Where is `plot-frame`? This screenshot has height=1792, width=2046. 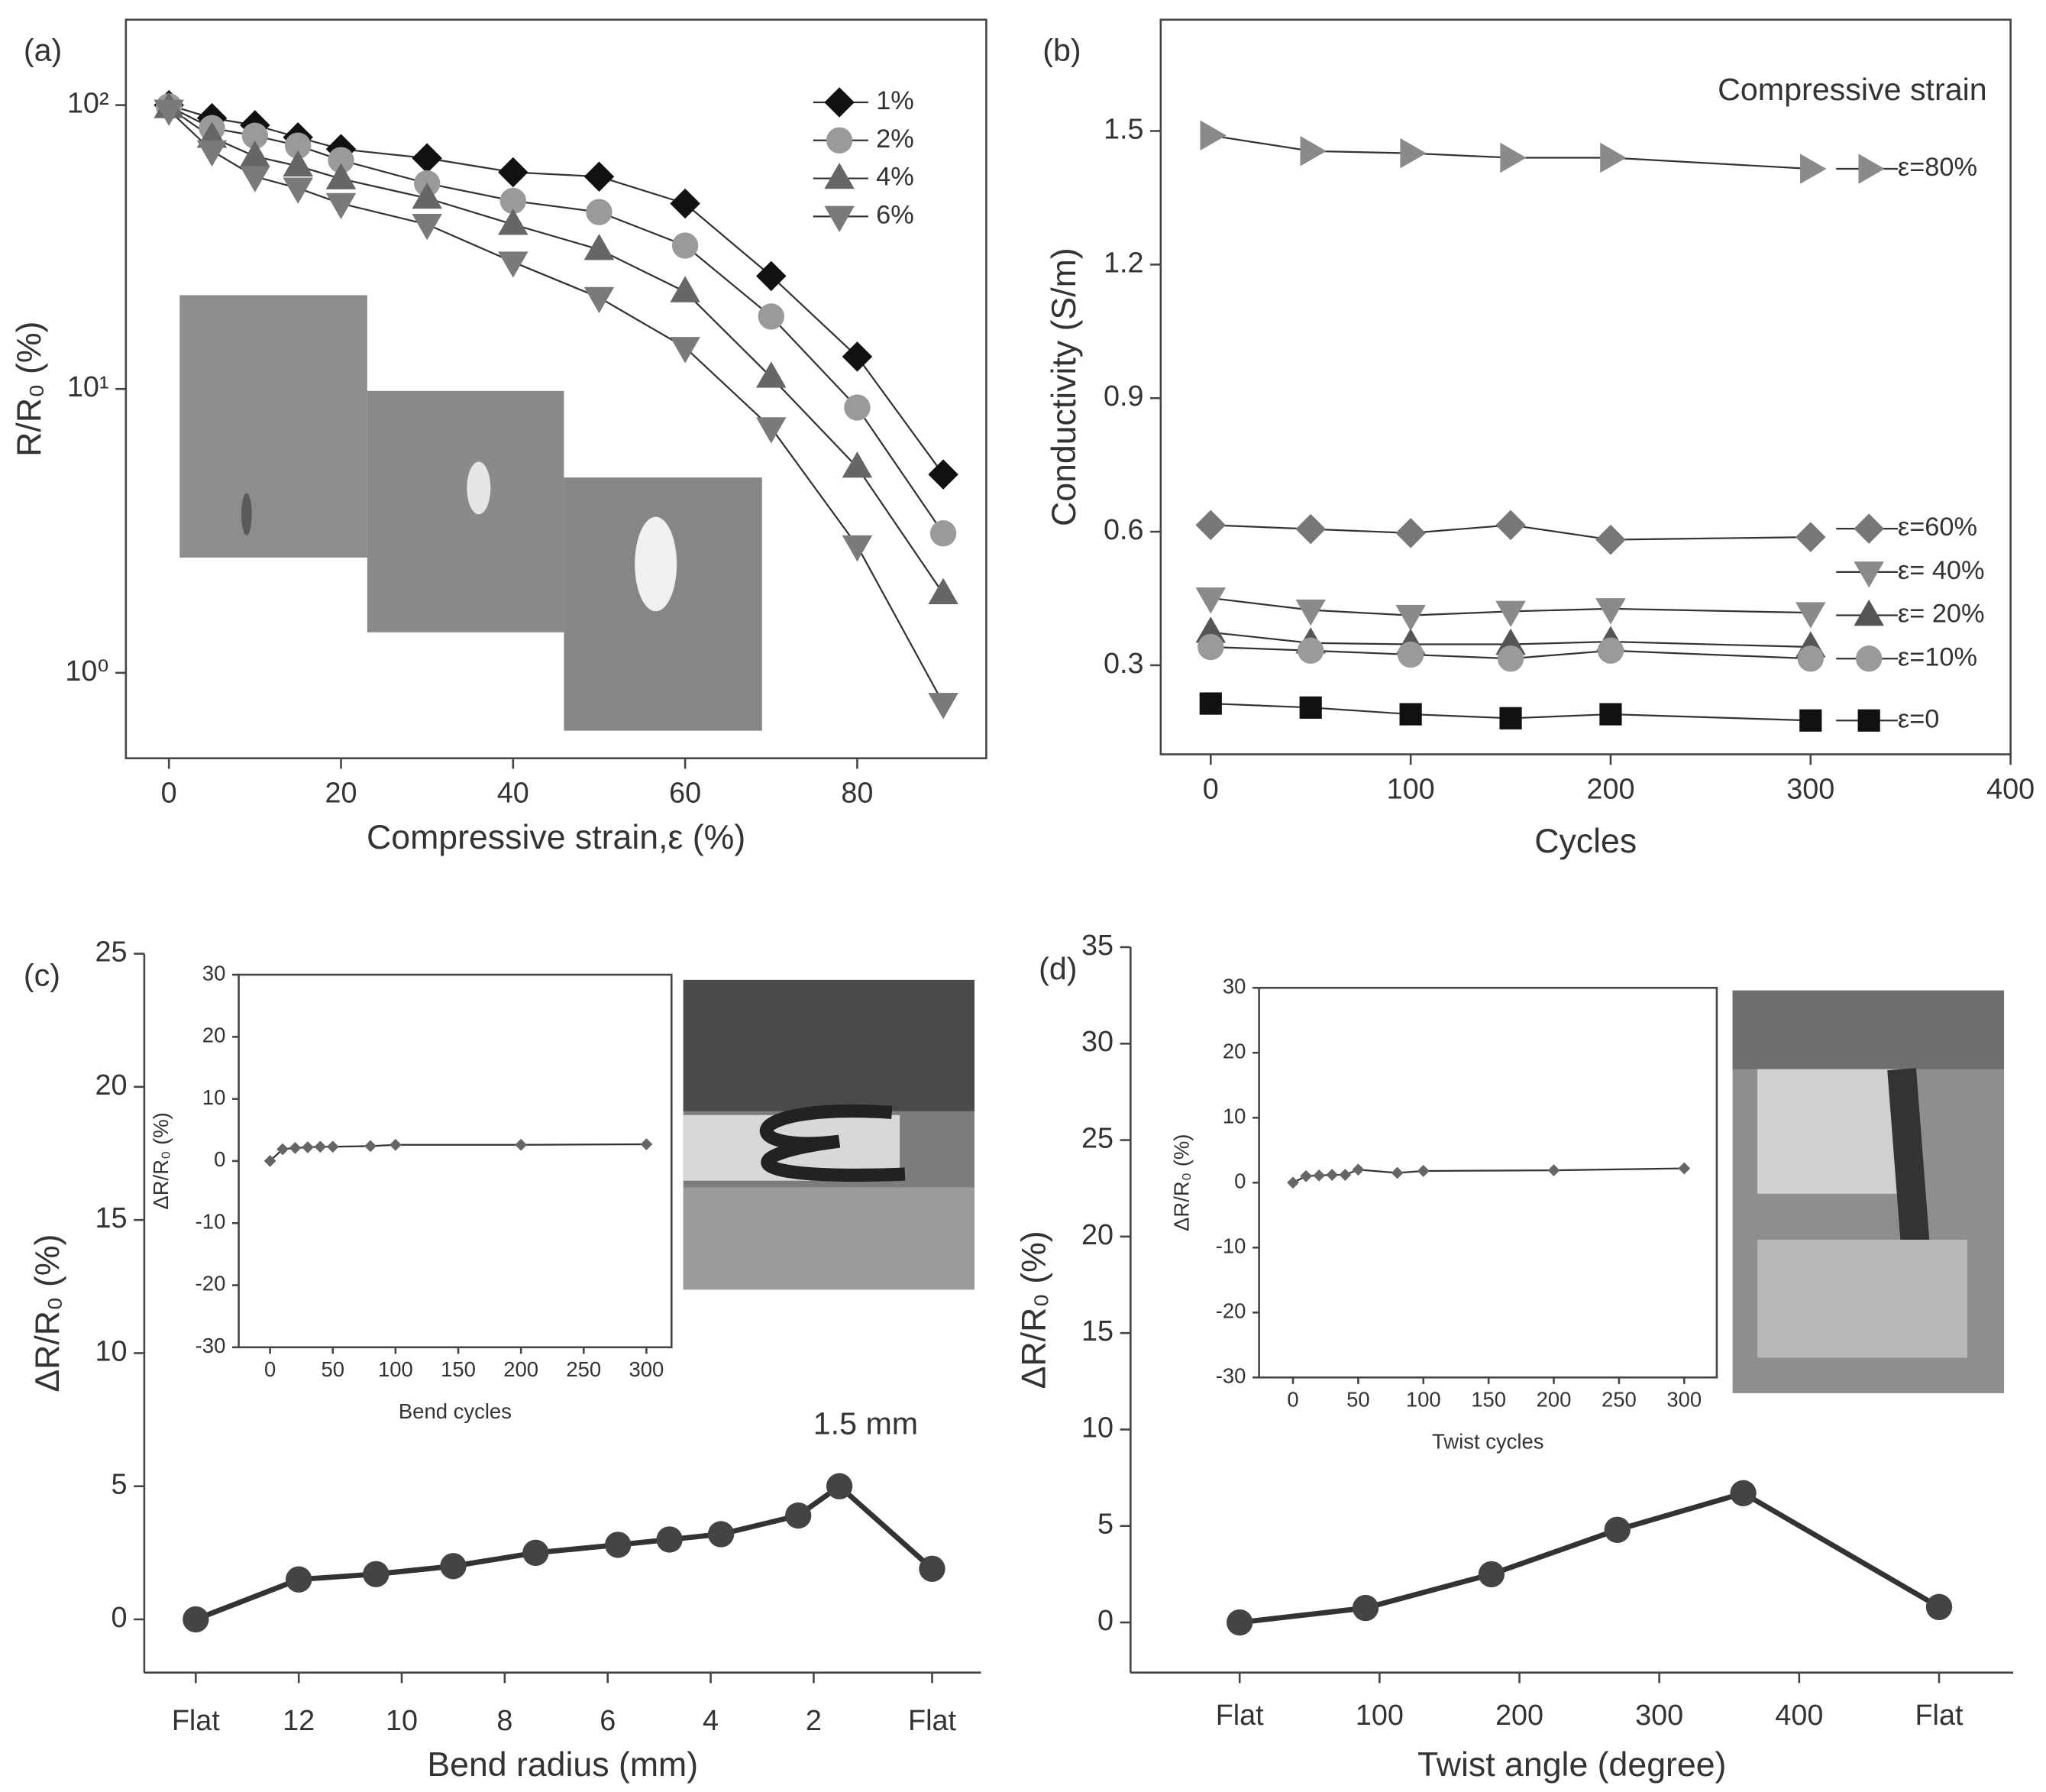
plot-frame is located at coordinates (1488, 1182).